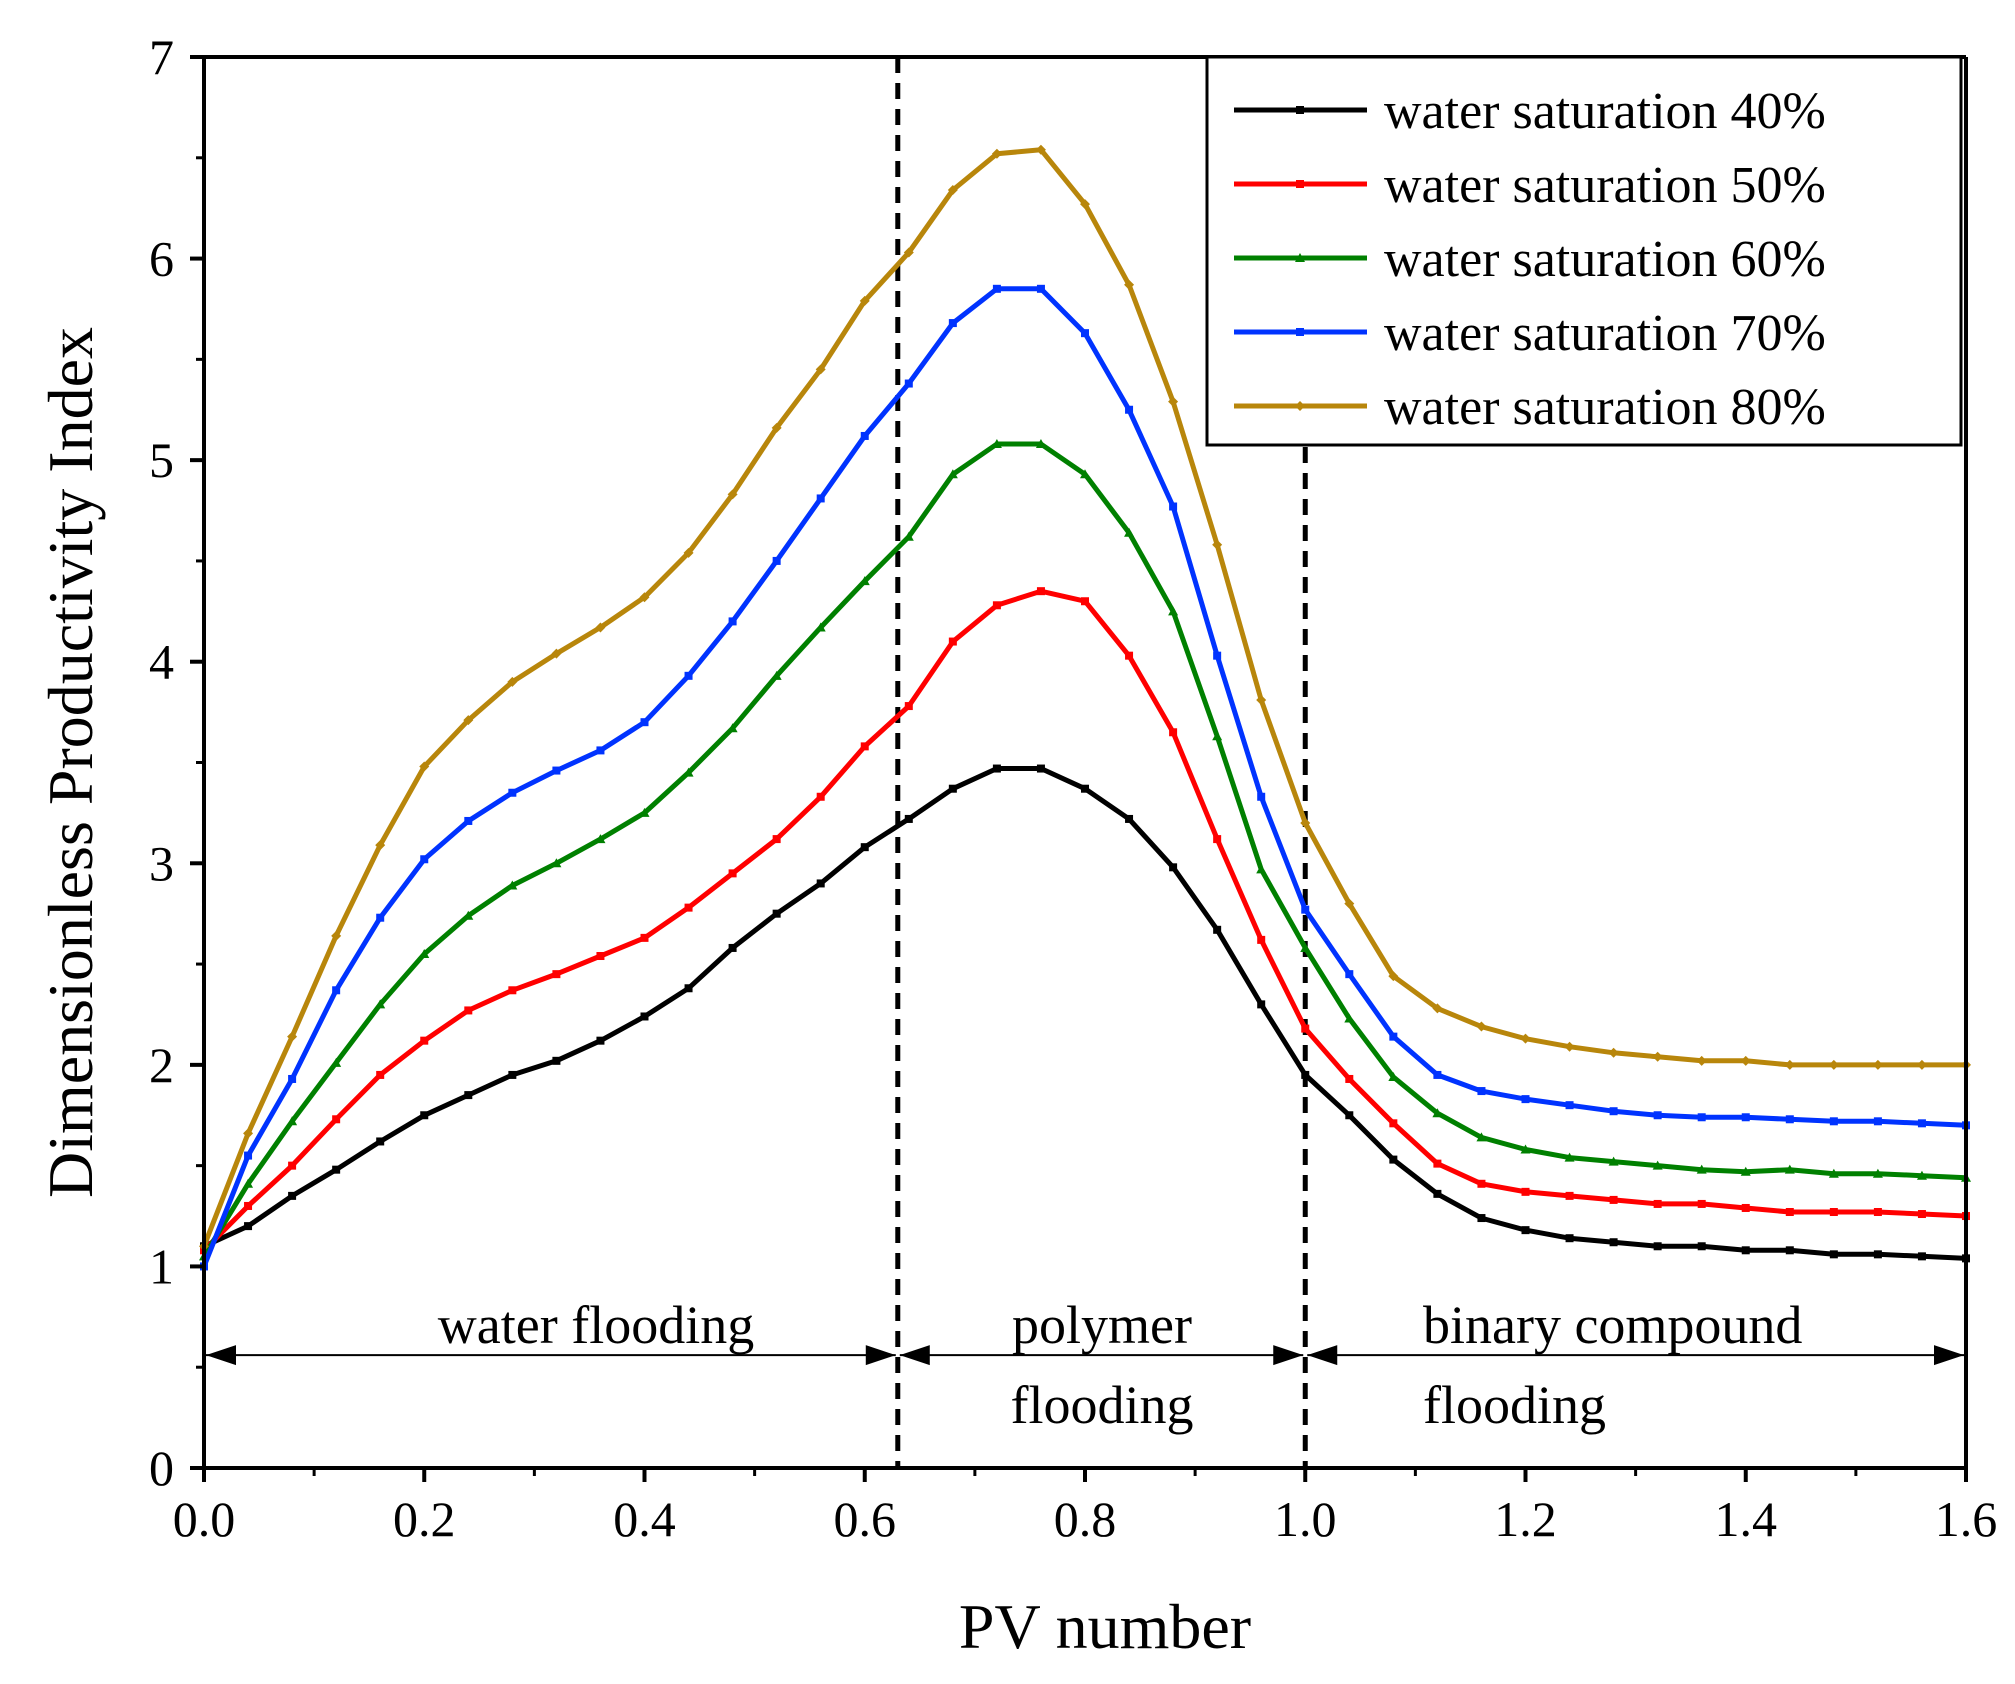 This screenshot has width=2015, height=1684. What do you see at coordinates (1085, 1519) in the screenshot?
I see `x-tick-label: 0.8` at bounding box center [1085, 1519].